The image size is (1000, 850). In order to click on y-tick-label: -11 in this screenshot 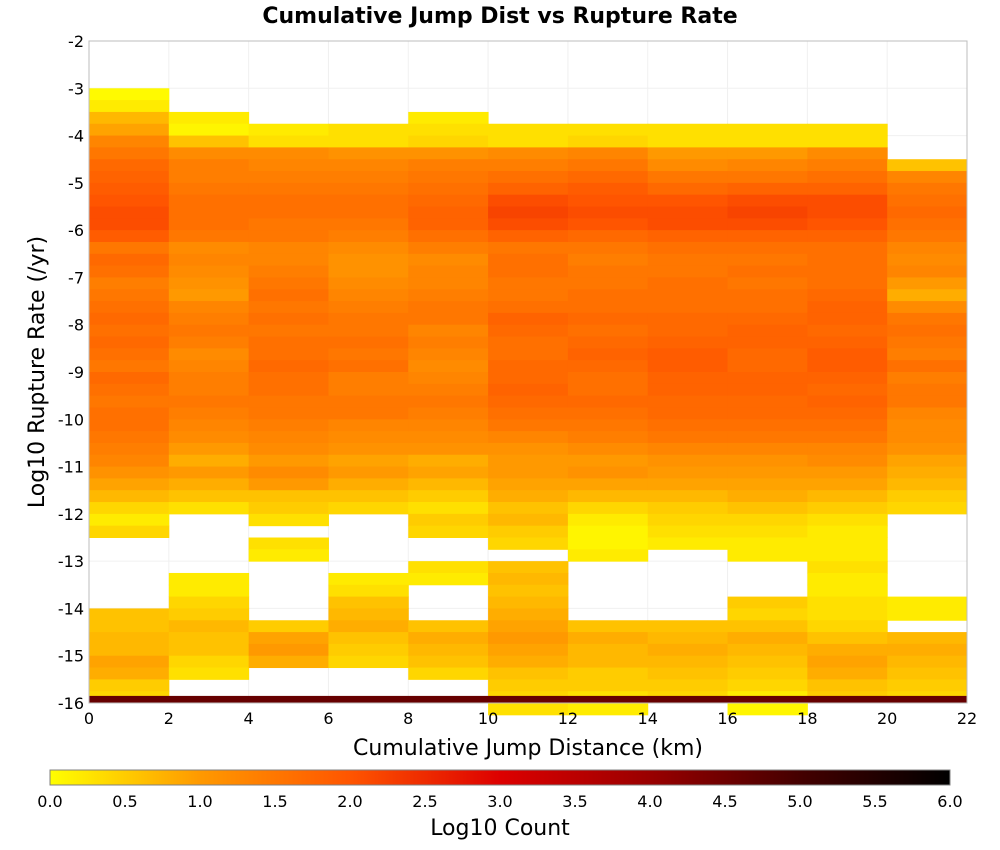, I will do `click(71, 467)`.